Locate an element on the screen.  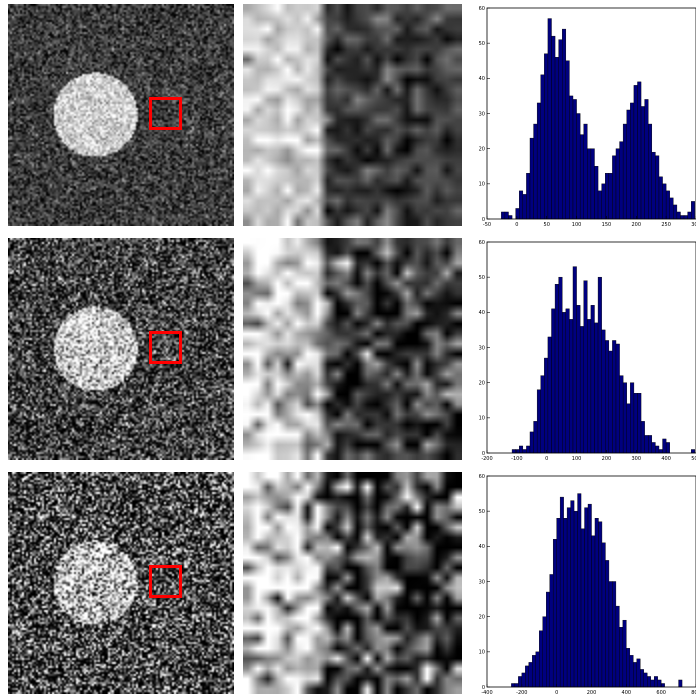
roi-box is located at coordinates (165, 581).